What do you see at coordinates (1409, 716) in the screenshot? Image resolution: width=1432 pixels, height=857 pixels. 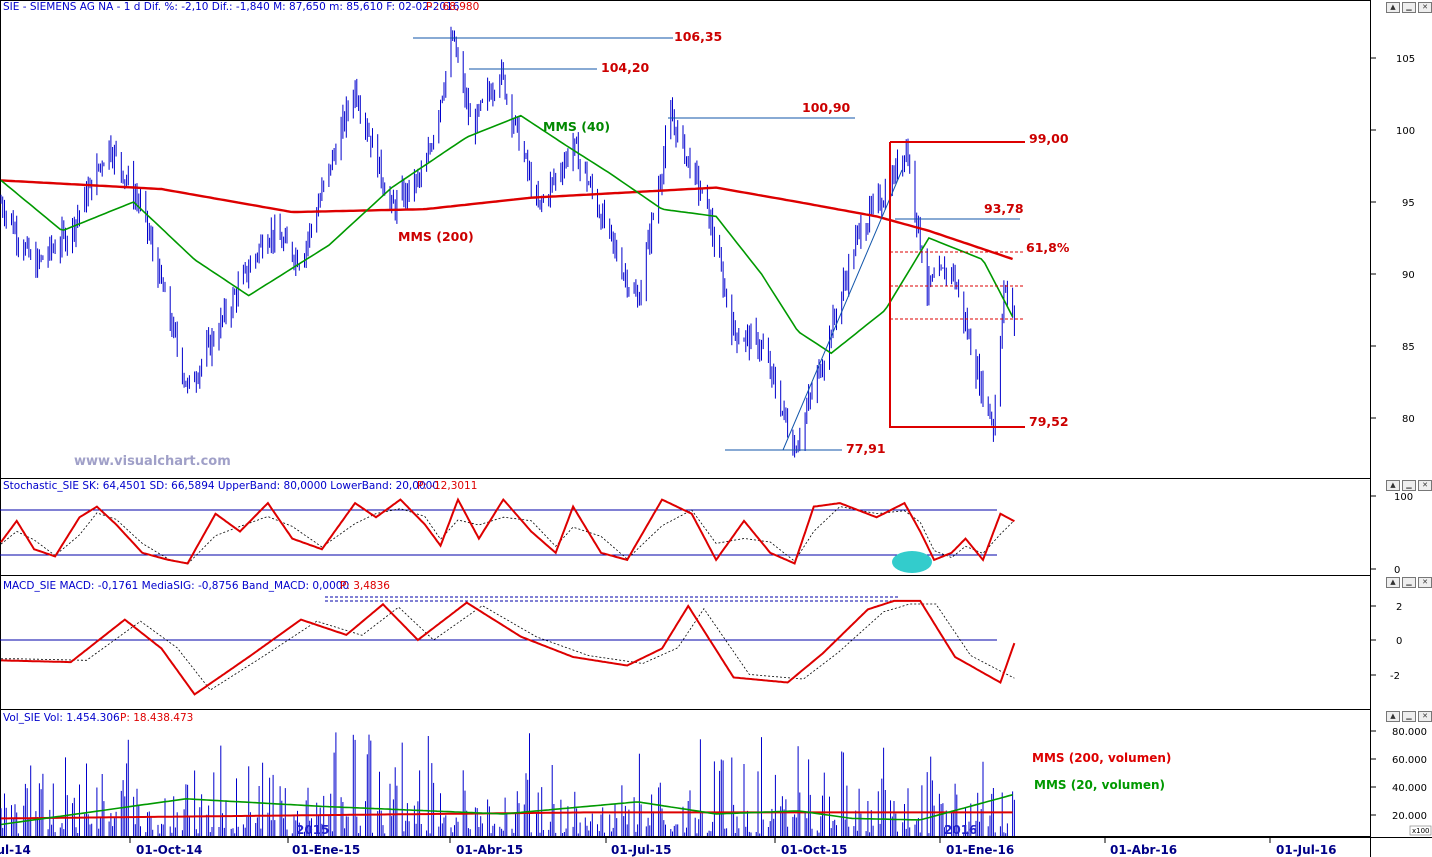 I see `vol-panel-min-button: ▁` at bounding box center [1409, 716].